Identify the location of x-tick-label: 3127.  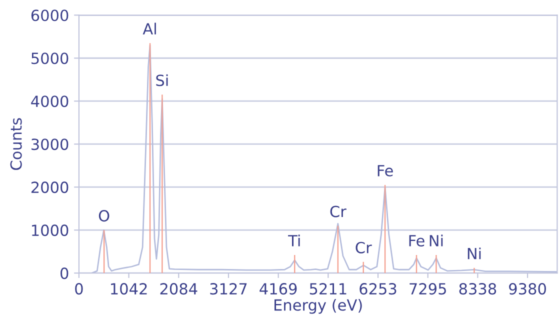
(228, 289).